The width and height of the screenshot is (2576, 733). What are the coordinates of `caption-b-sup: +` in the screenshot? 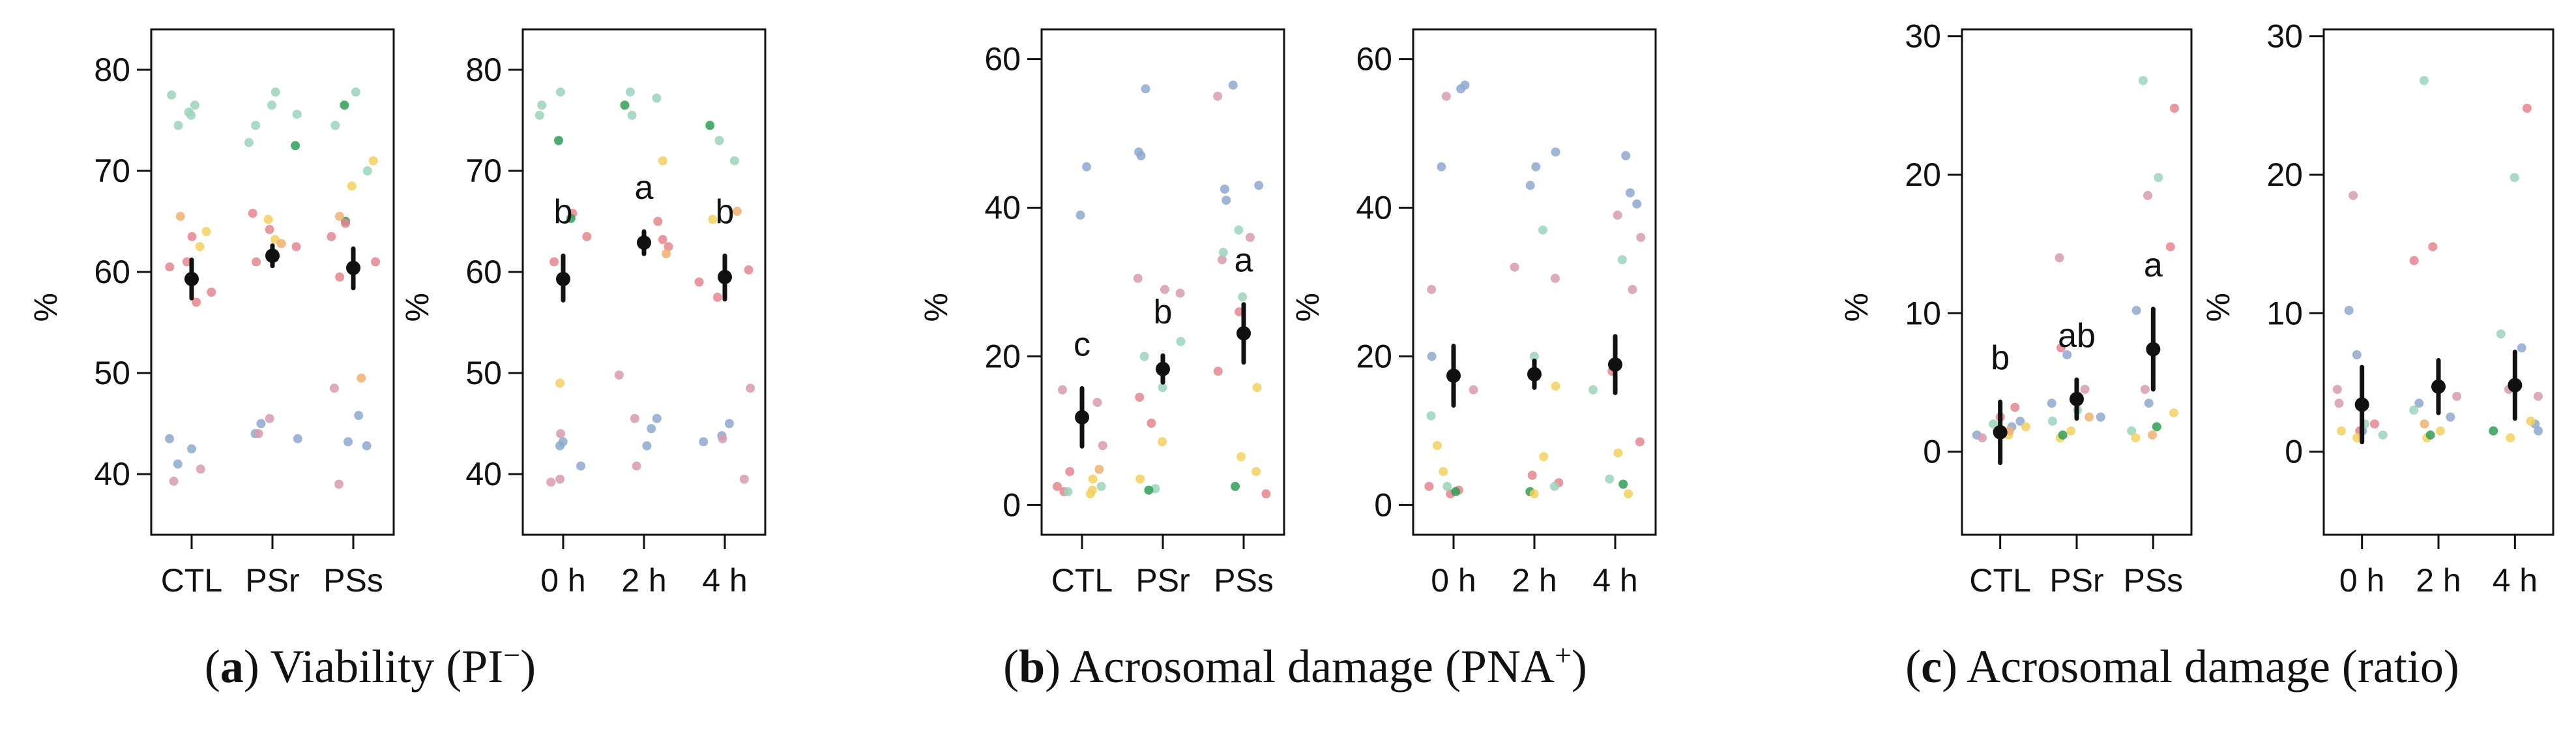 It's located at (1563, 655).